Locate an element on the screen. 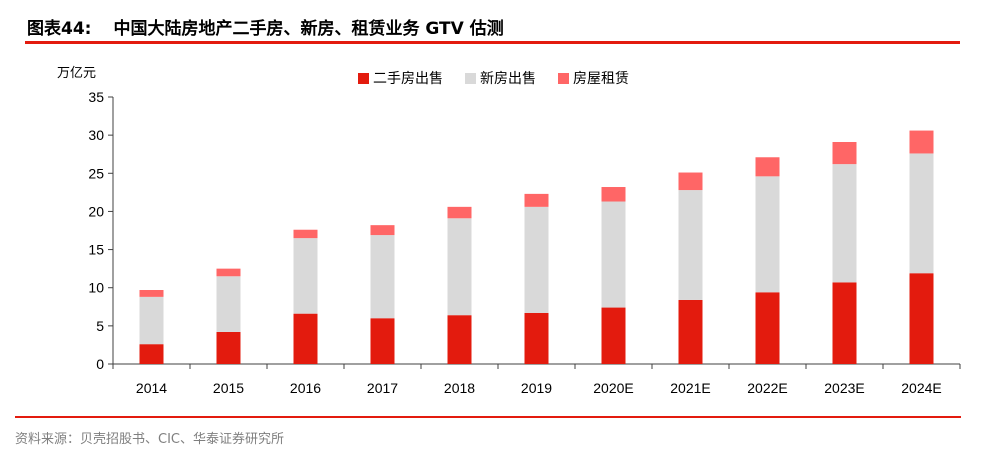 This screenshot has width=986, height=455. x-tick-label: 2020E is located at coordinates (613, 388).